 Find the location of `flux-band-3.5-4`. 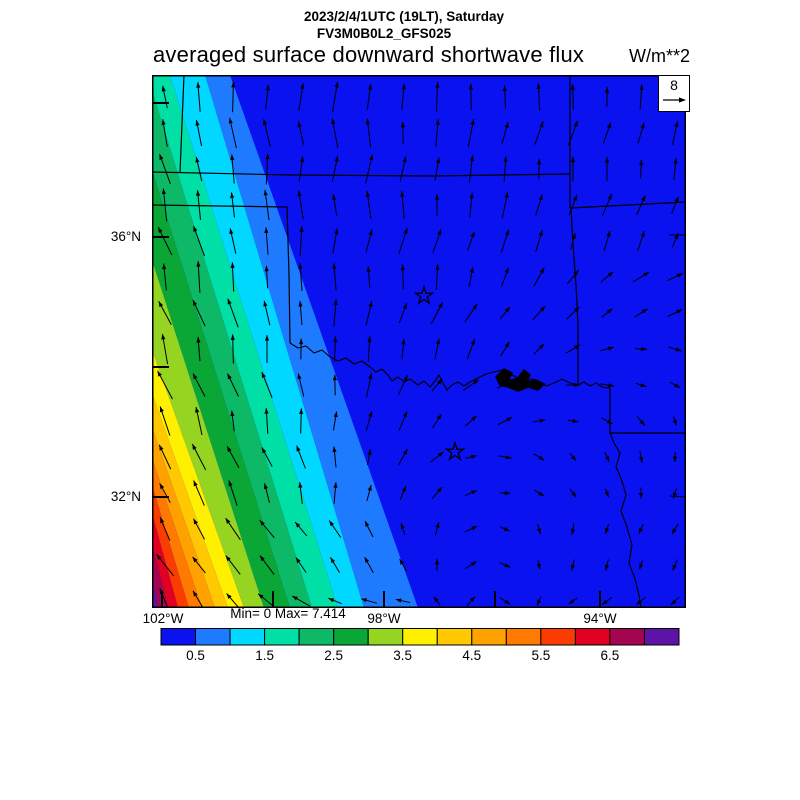

flux-band-3.5-4 is located at coordinates (198, 479).